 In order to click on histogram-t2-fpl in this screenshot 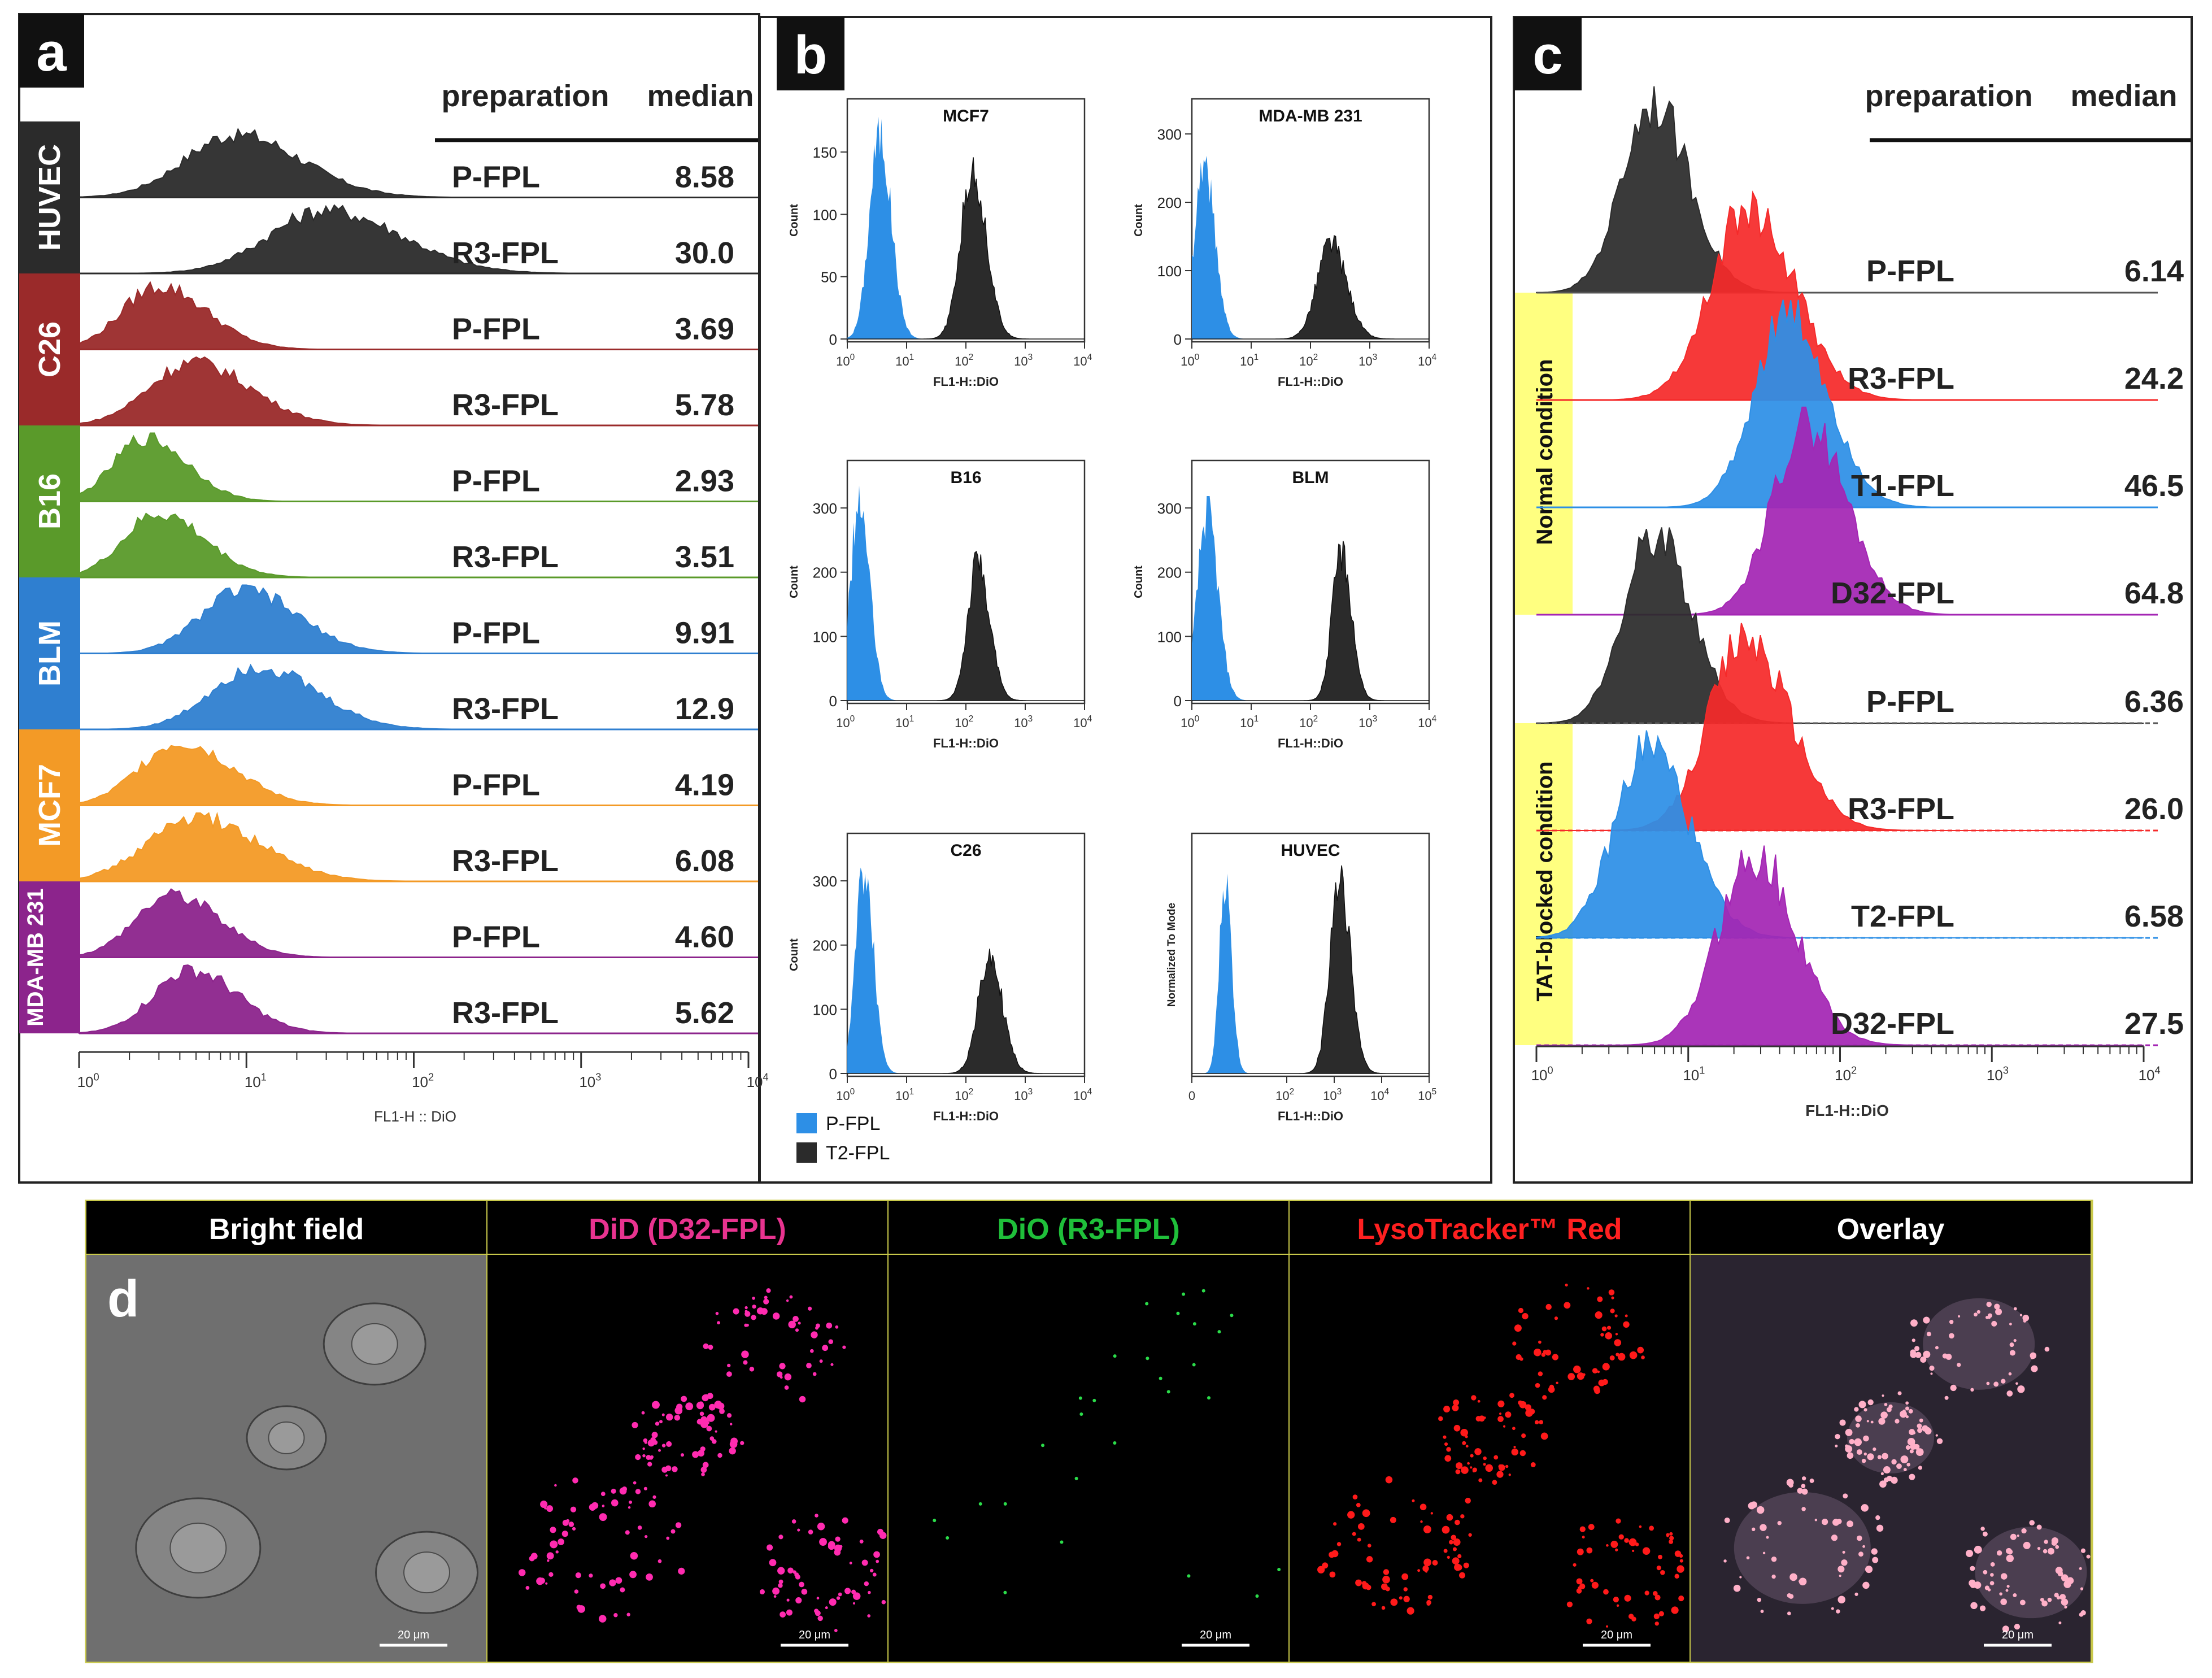, I will do `click(966, 626)`.